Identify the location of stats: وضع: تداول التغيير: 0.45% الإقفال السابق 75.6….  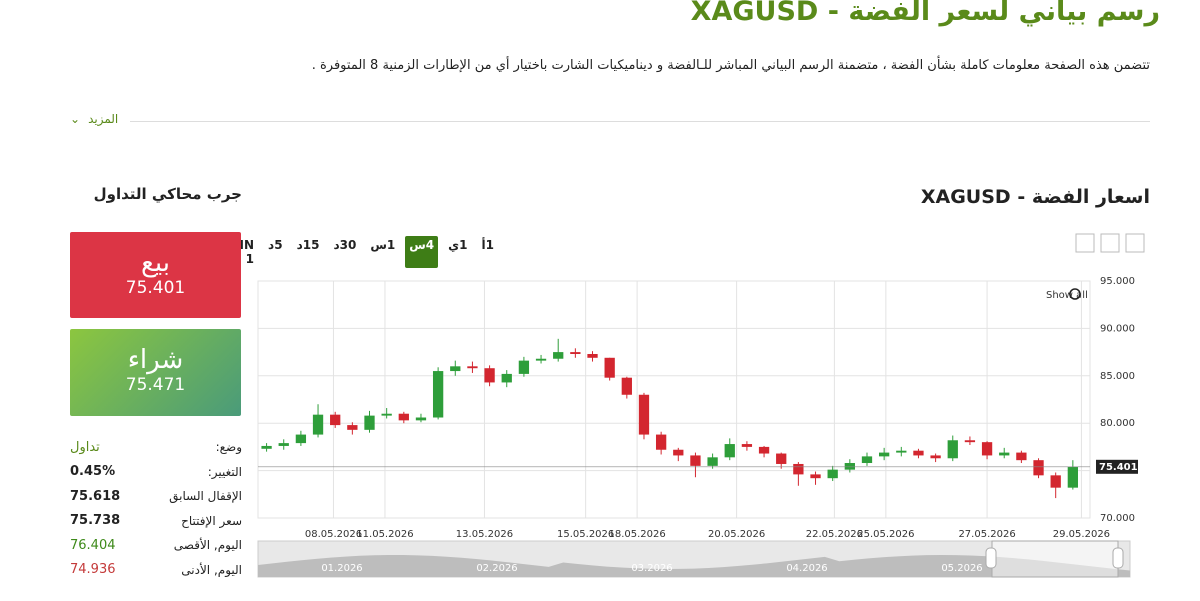
(156, 508).